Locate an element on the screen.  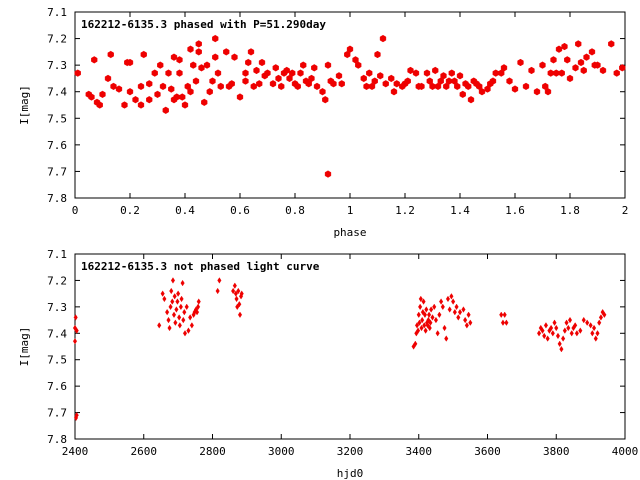
bottom-y-tick-label: 7.8 is located at coordinates (57, 439).